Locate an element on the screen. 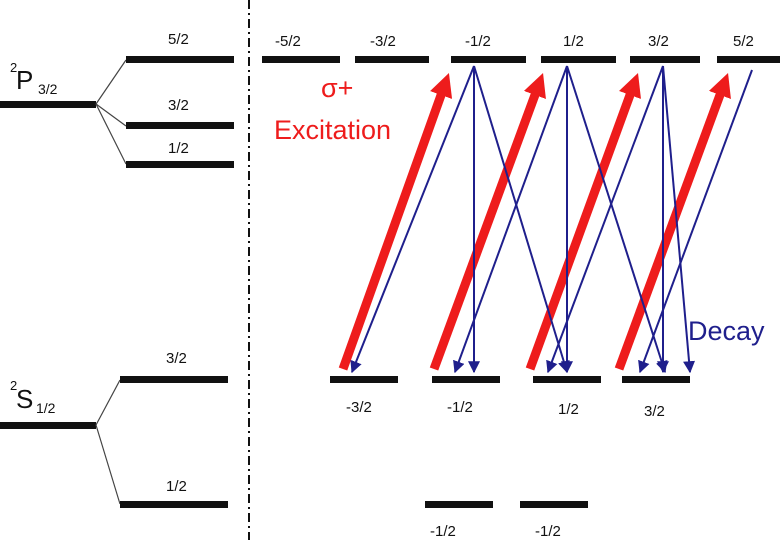  upper-level-label: -5/2 is located at coordinates (288, 41).